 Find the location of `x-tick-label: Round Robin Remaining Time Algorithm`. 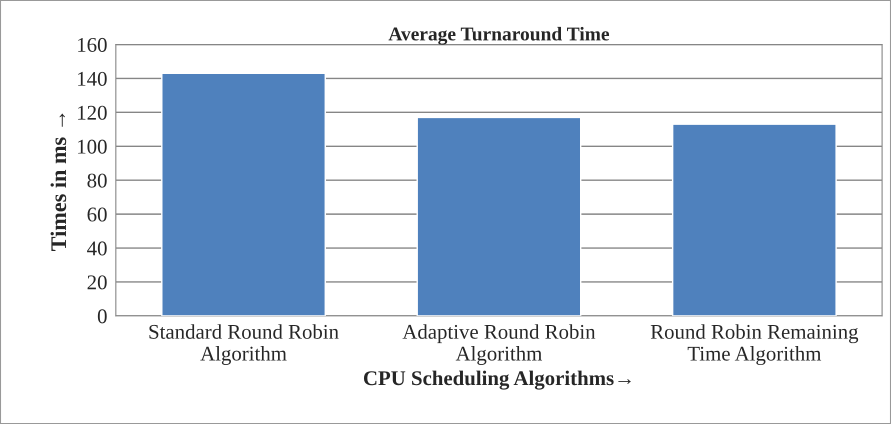

x-tick-label: Round Robin Remaining Time Algorithm is located at coordinates (754, 345).